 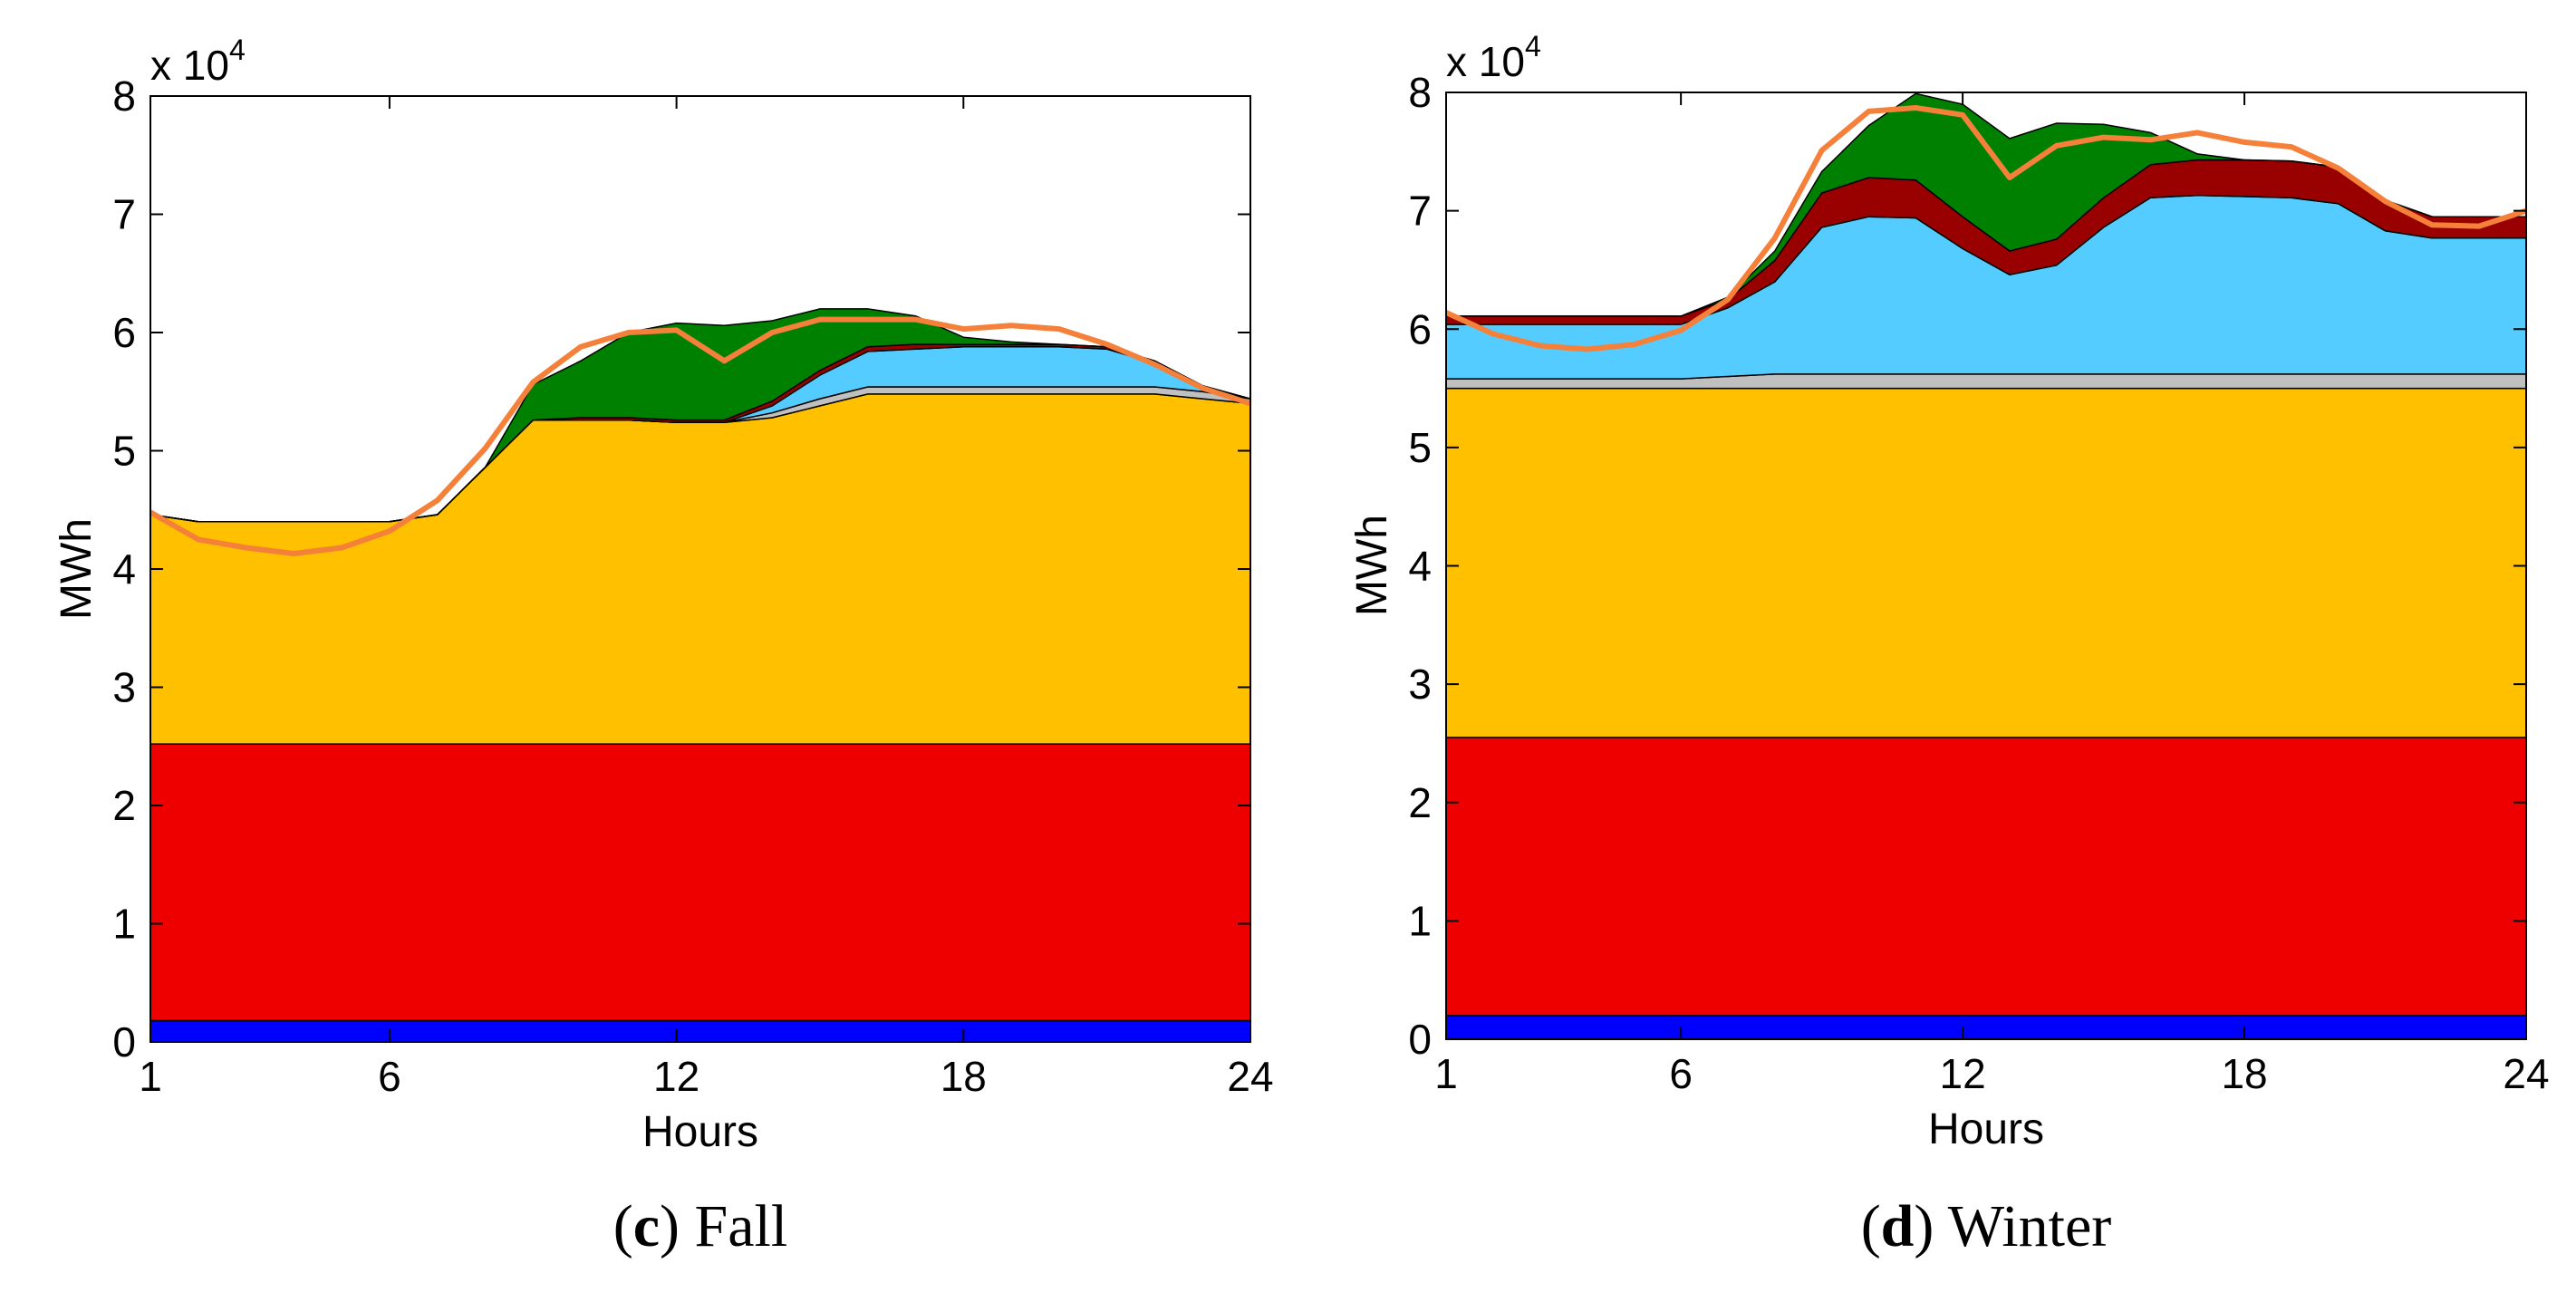 What do you see at coordinates (700, 1226) in the screenshot?
I see `panel-caption: (c) Fall` at bounding box center [700, 1226].